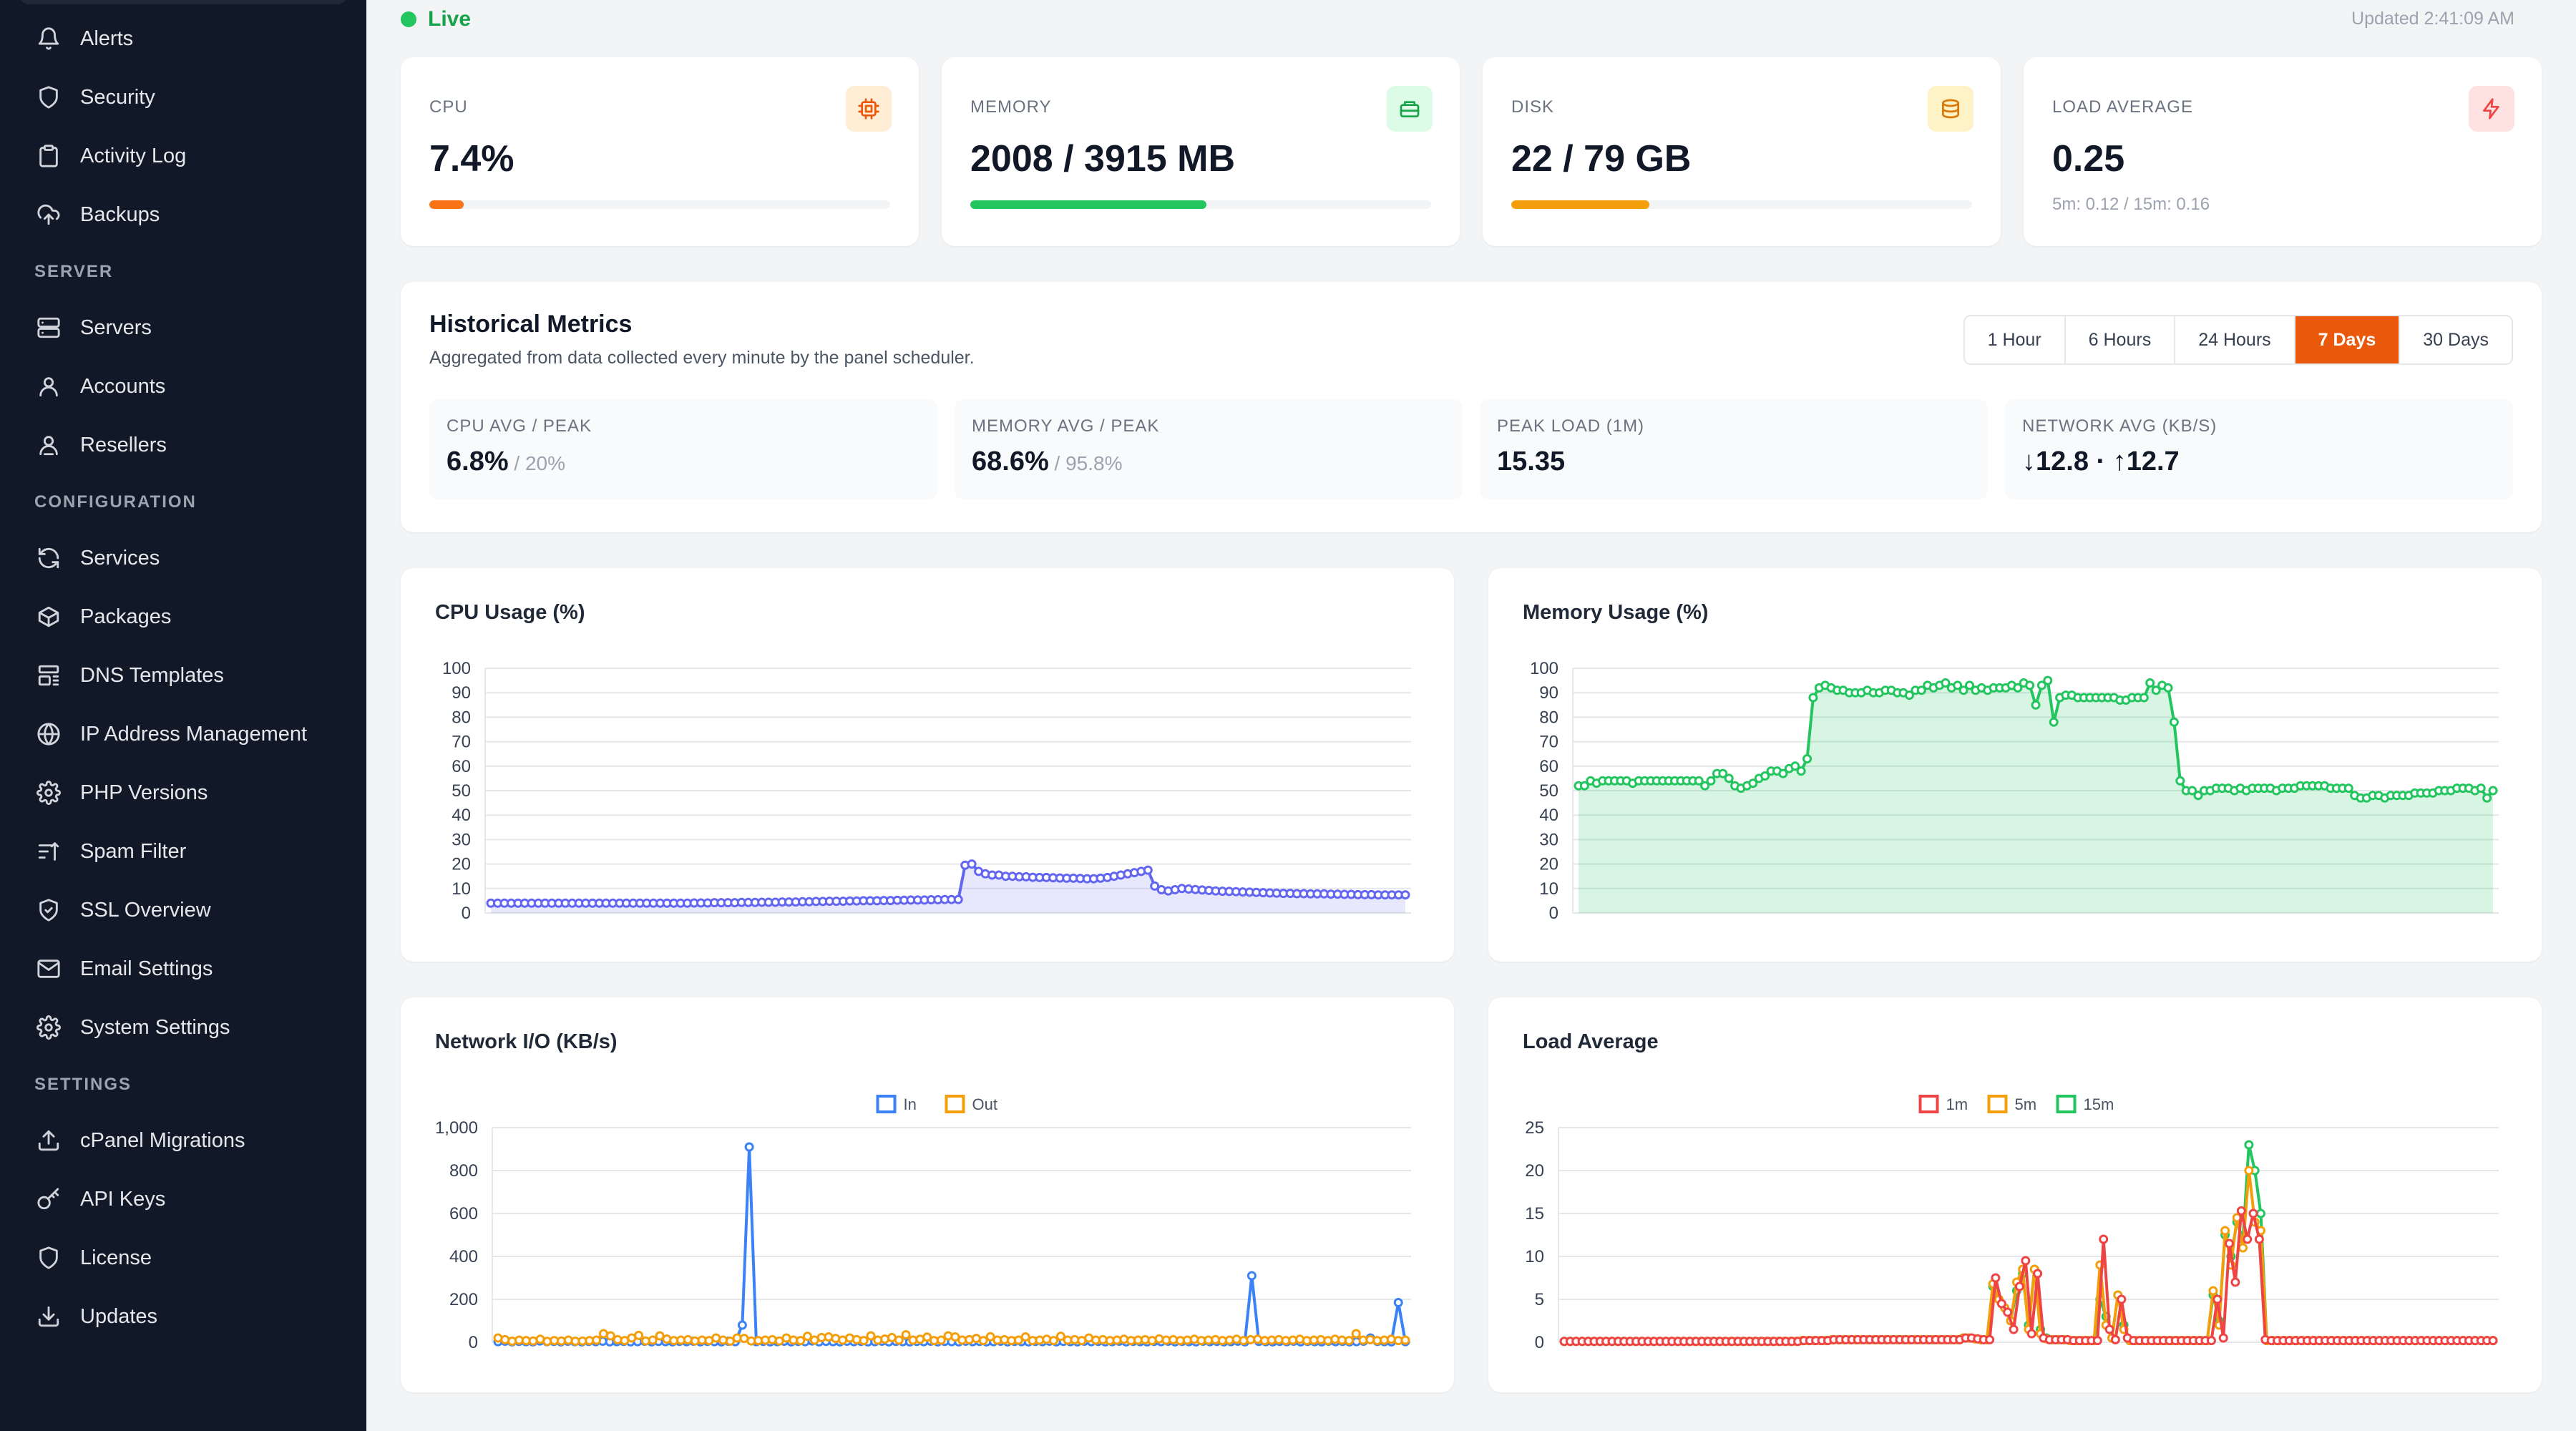 Image resolution: width=2576 pixels, height=1431 pixels. What do you see at coordinates (1548, 791) in the screenshot?
I see `y-tick-label: 50` at bounding box center [1548, 791].